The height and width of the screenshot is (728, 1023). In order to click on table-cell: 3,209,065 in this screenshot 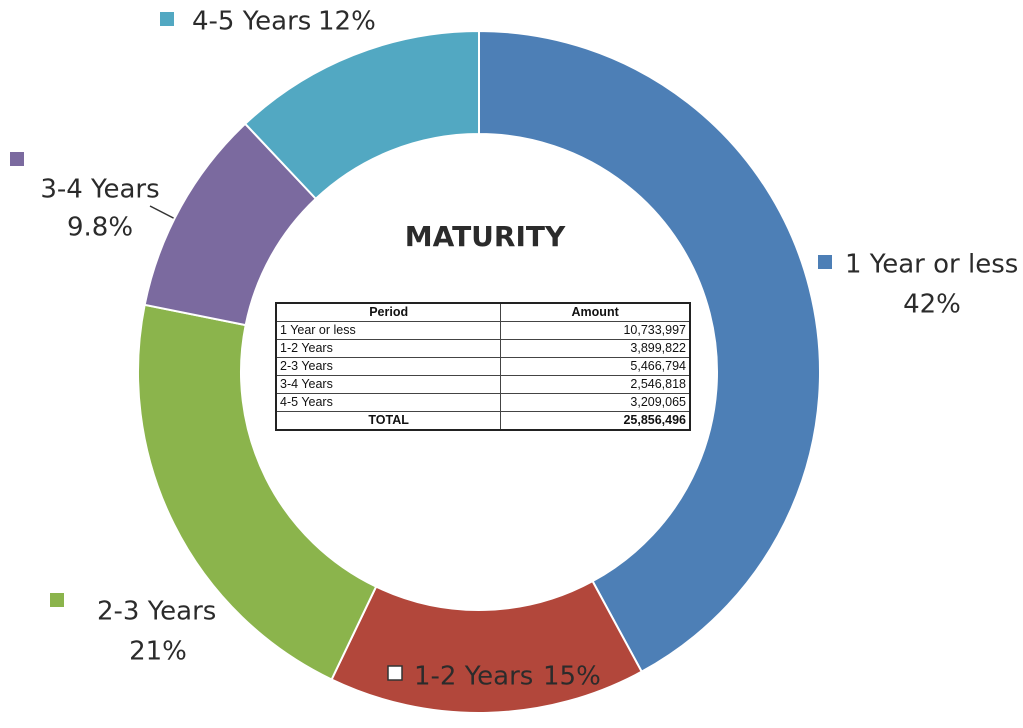, I will do `click(595, 402)`.